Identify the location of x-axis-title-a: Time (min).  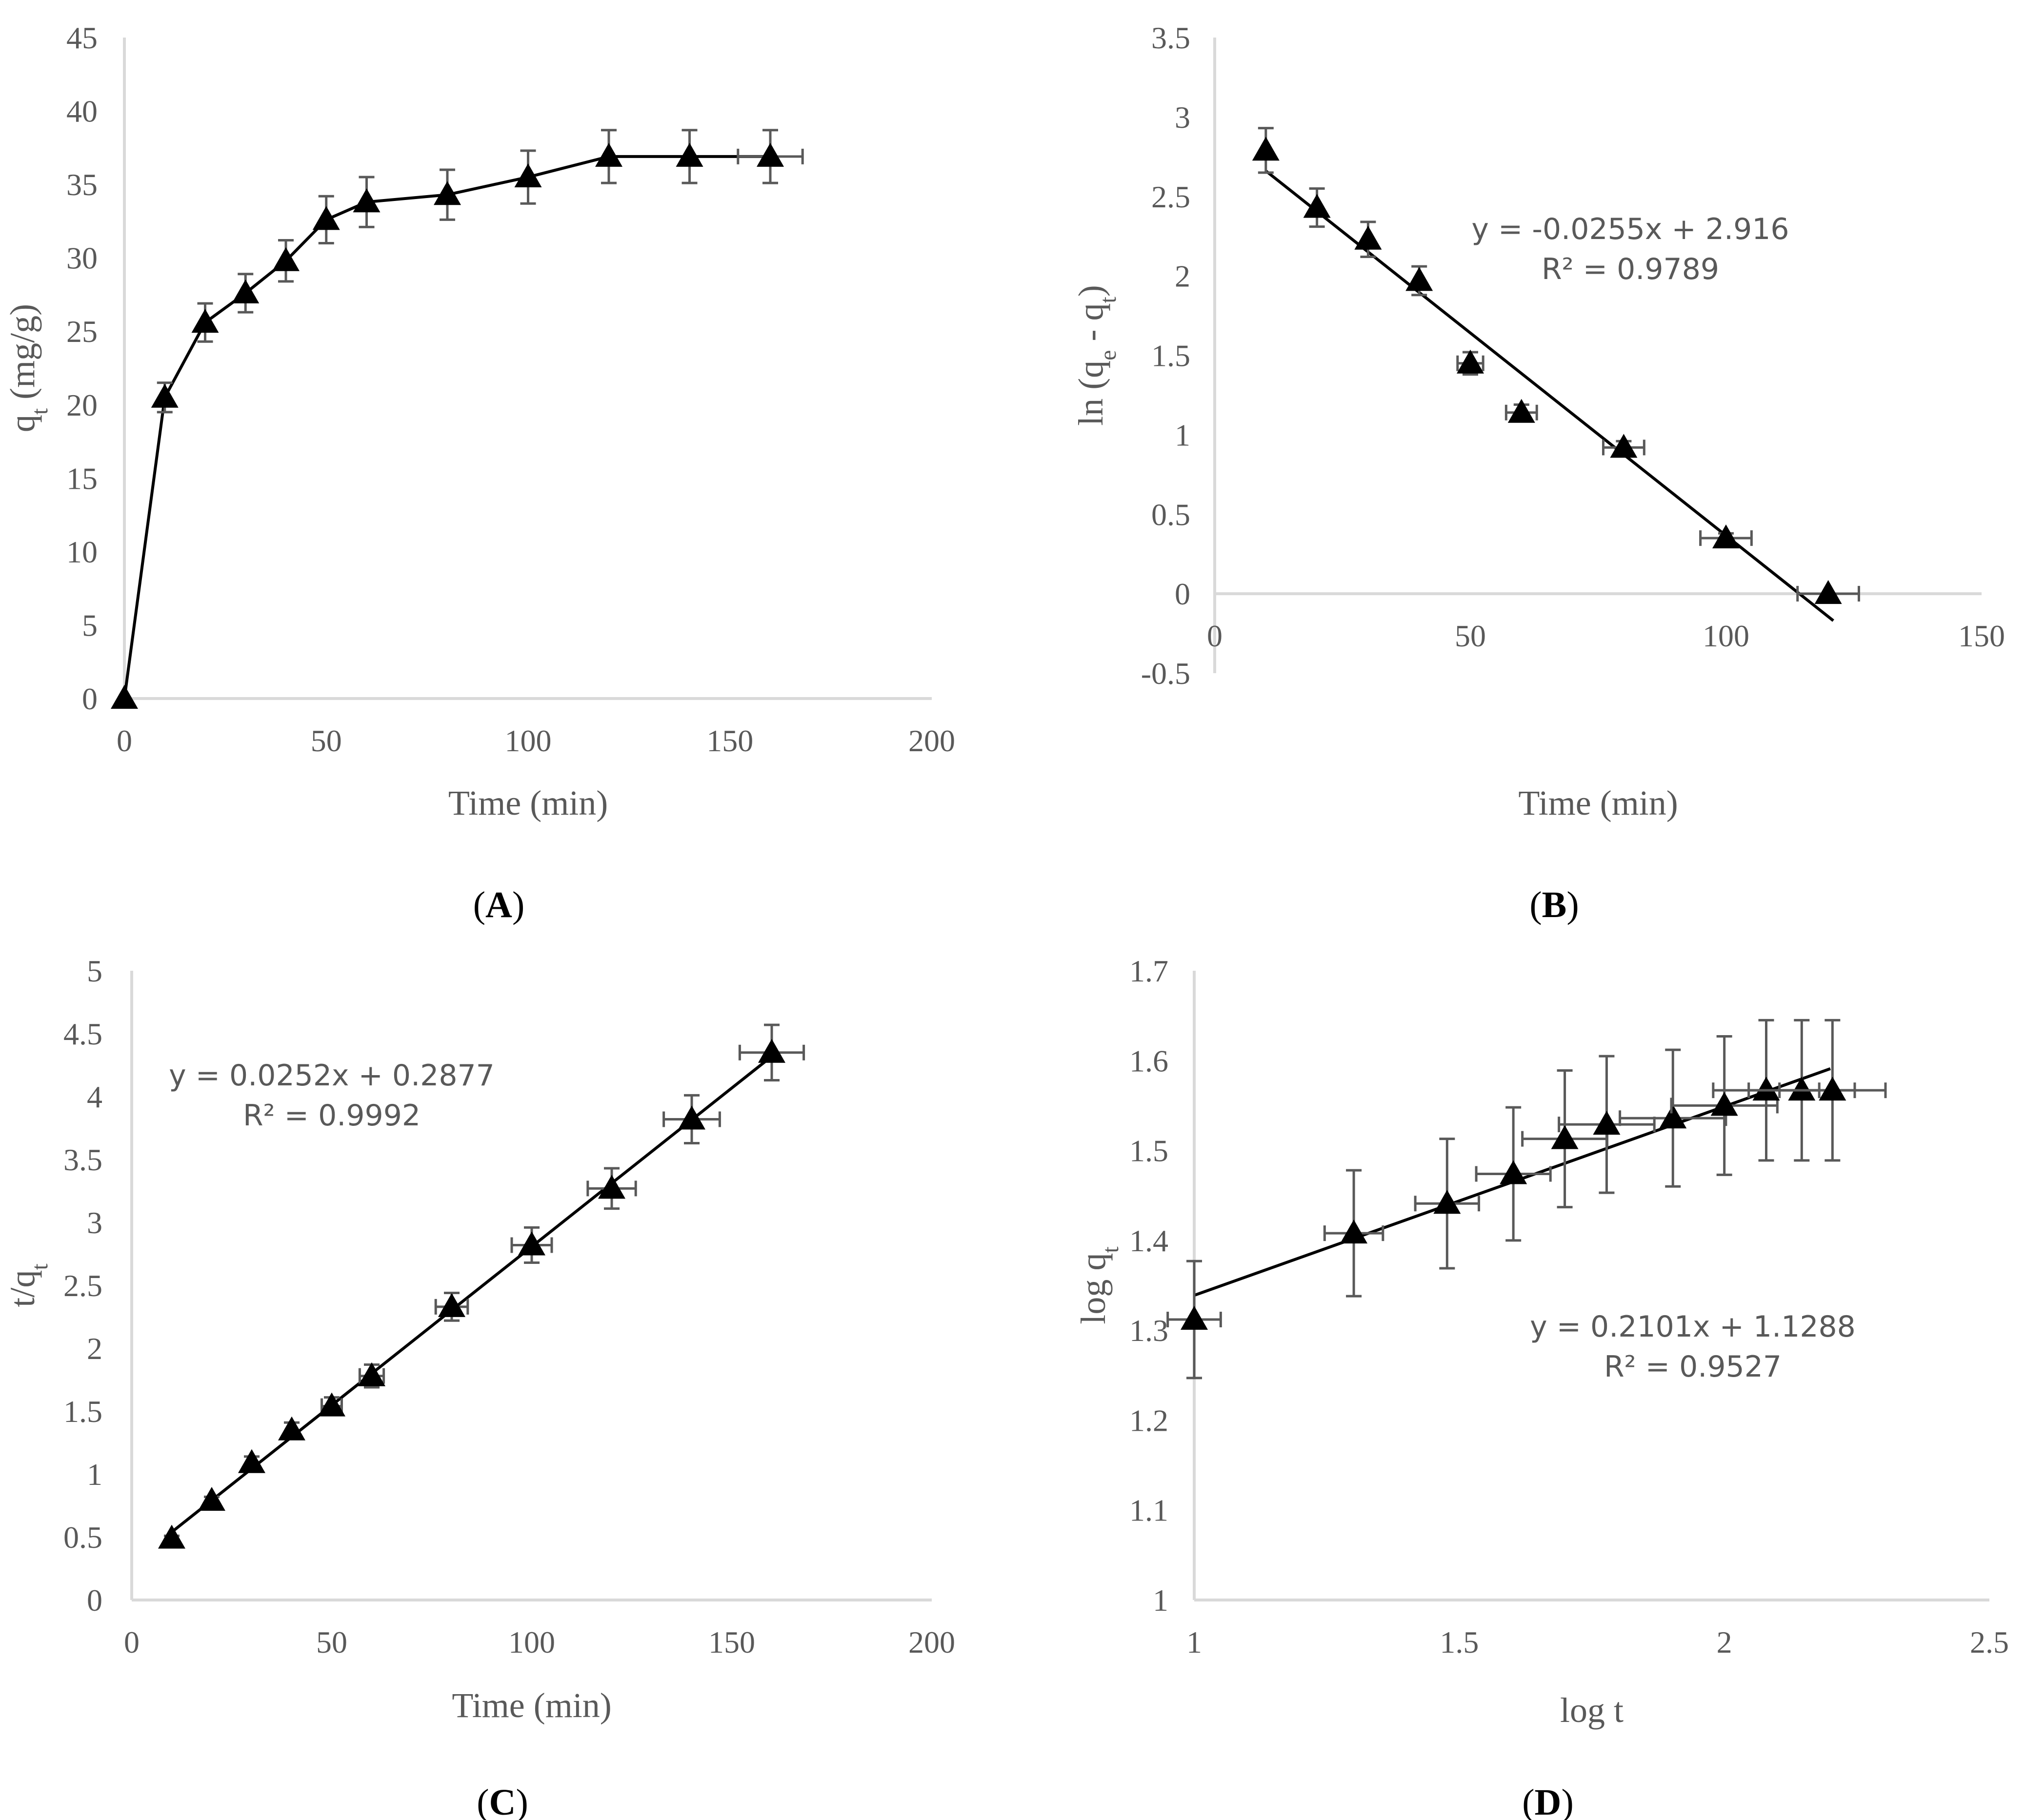
(528, 802).